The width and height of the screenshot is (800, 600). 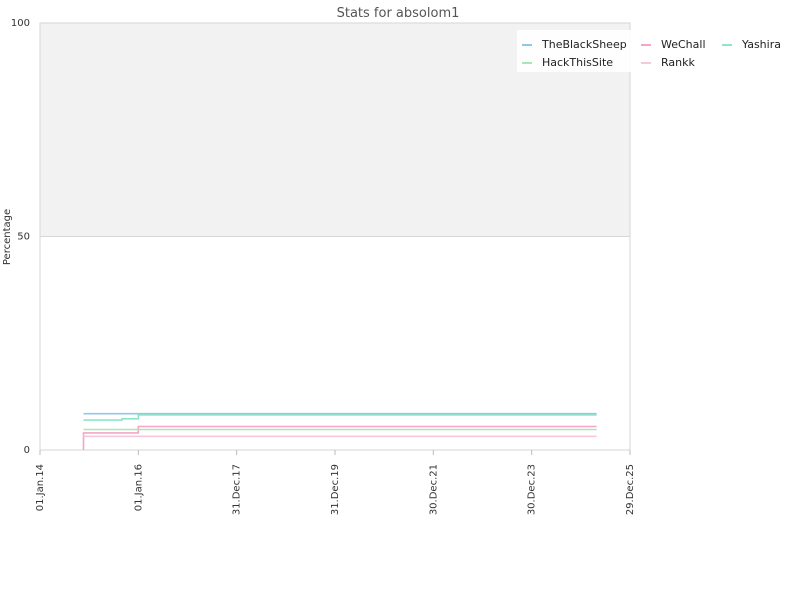 What do you see at coordinates (339, 437) in the screenshot?
I see `series-line-wechall` at bounding box center [339, 437].